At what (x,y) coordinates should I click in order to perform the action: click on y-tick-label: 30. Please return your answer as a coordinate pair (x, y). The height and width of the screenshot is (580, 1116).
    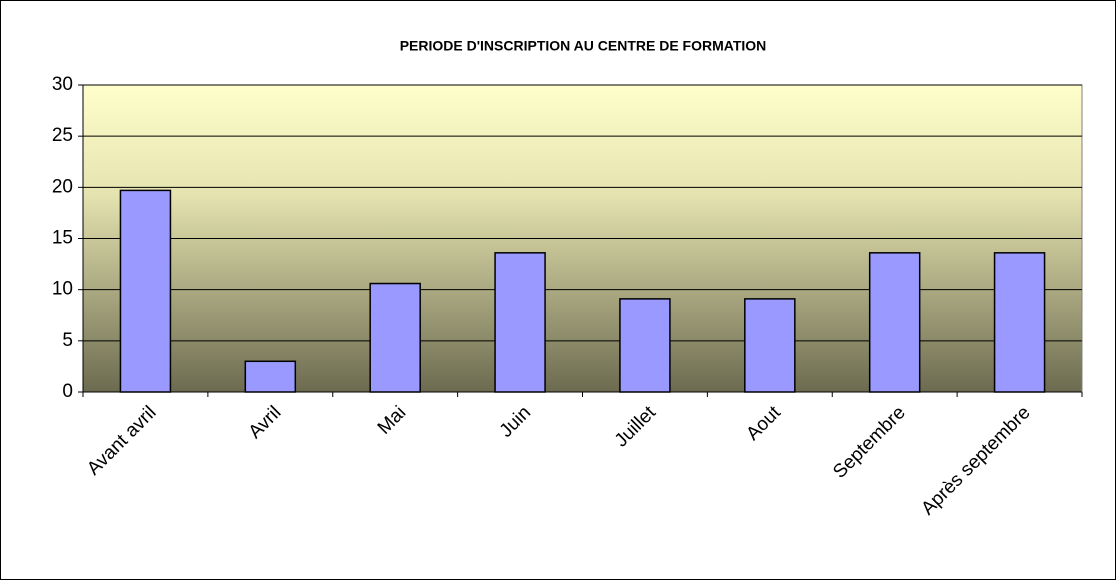
    Looking at the image, I should click on (62, 84).